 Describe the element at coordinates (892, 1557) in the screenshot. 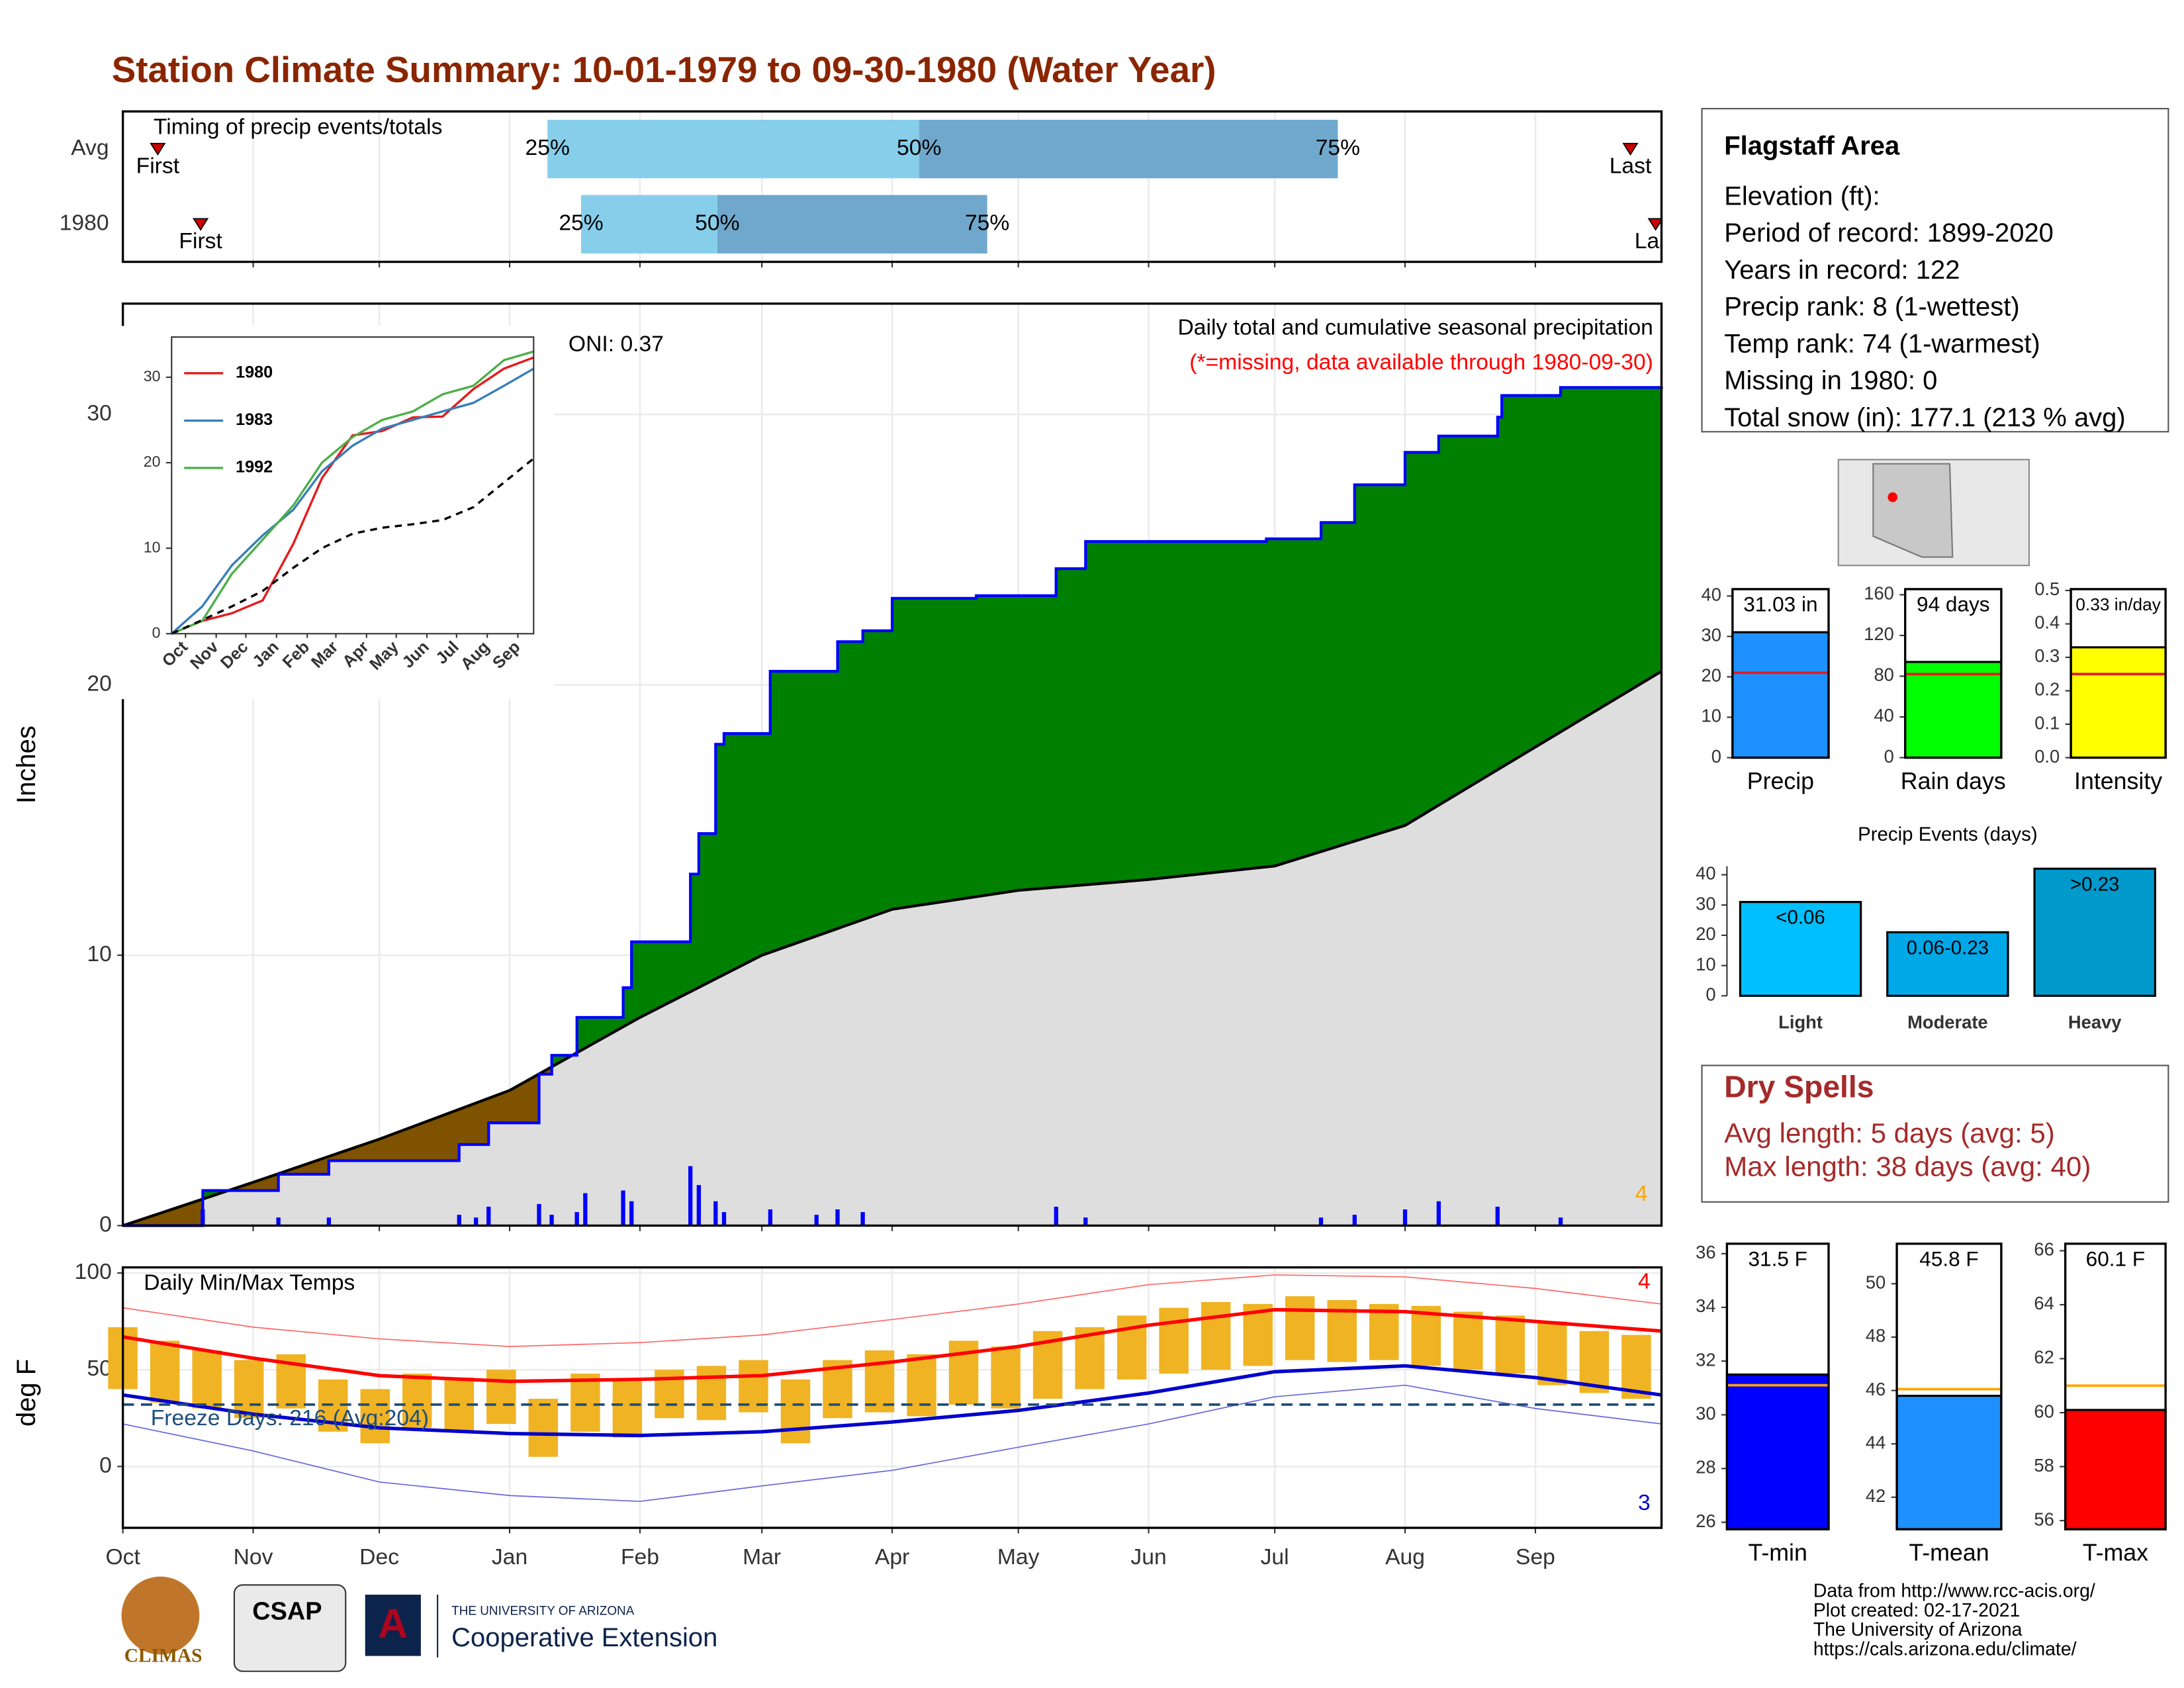

I see `x-tick-label: Apr` at that location.